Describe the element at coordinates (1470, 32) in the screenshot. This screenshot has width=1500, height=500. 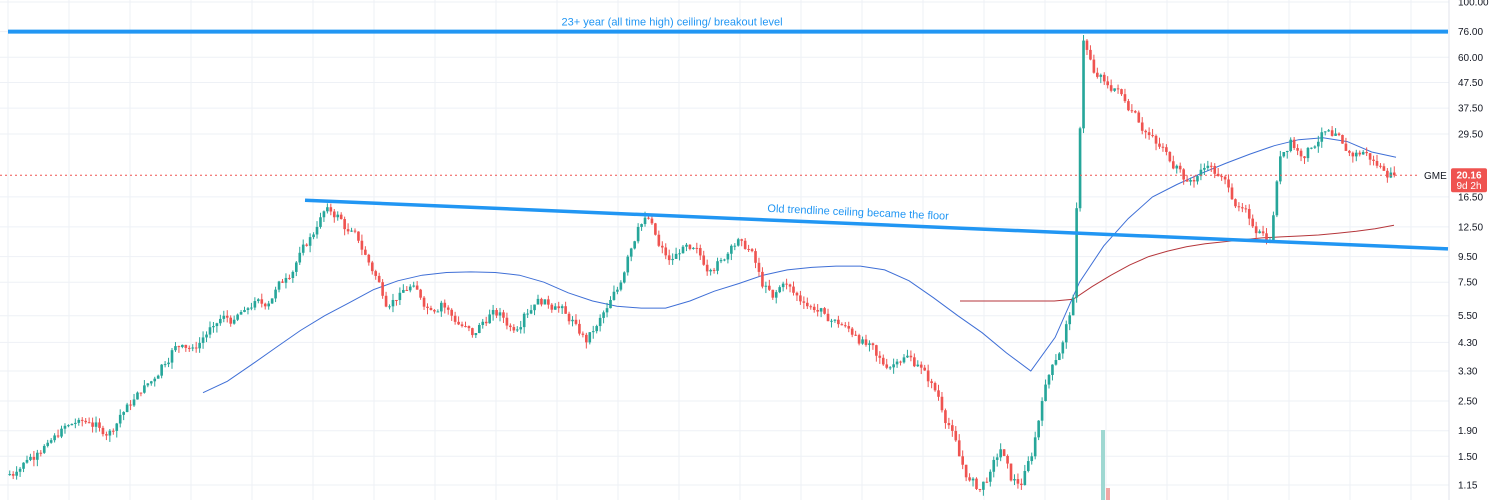
I see `y-tick-label: 76.00` at that location.